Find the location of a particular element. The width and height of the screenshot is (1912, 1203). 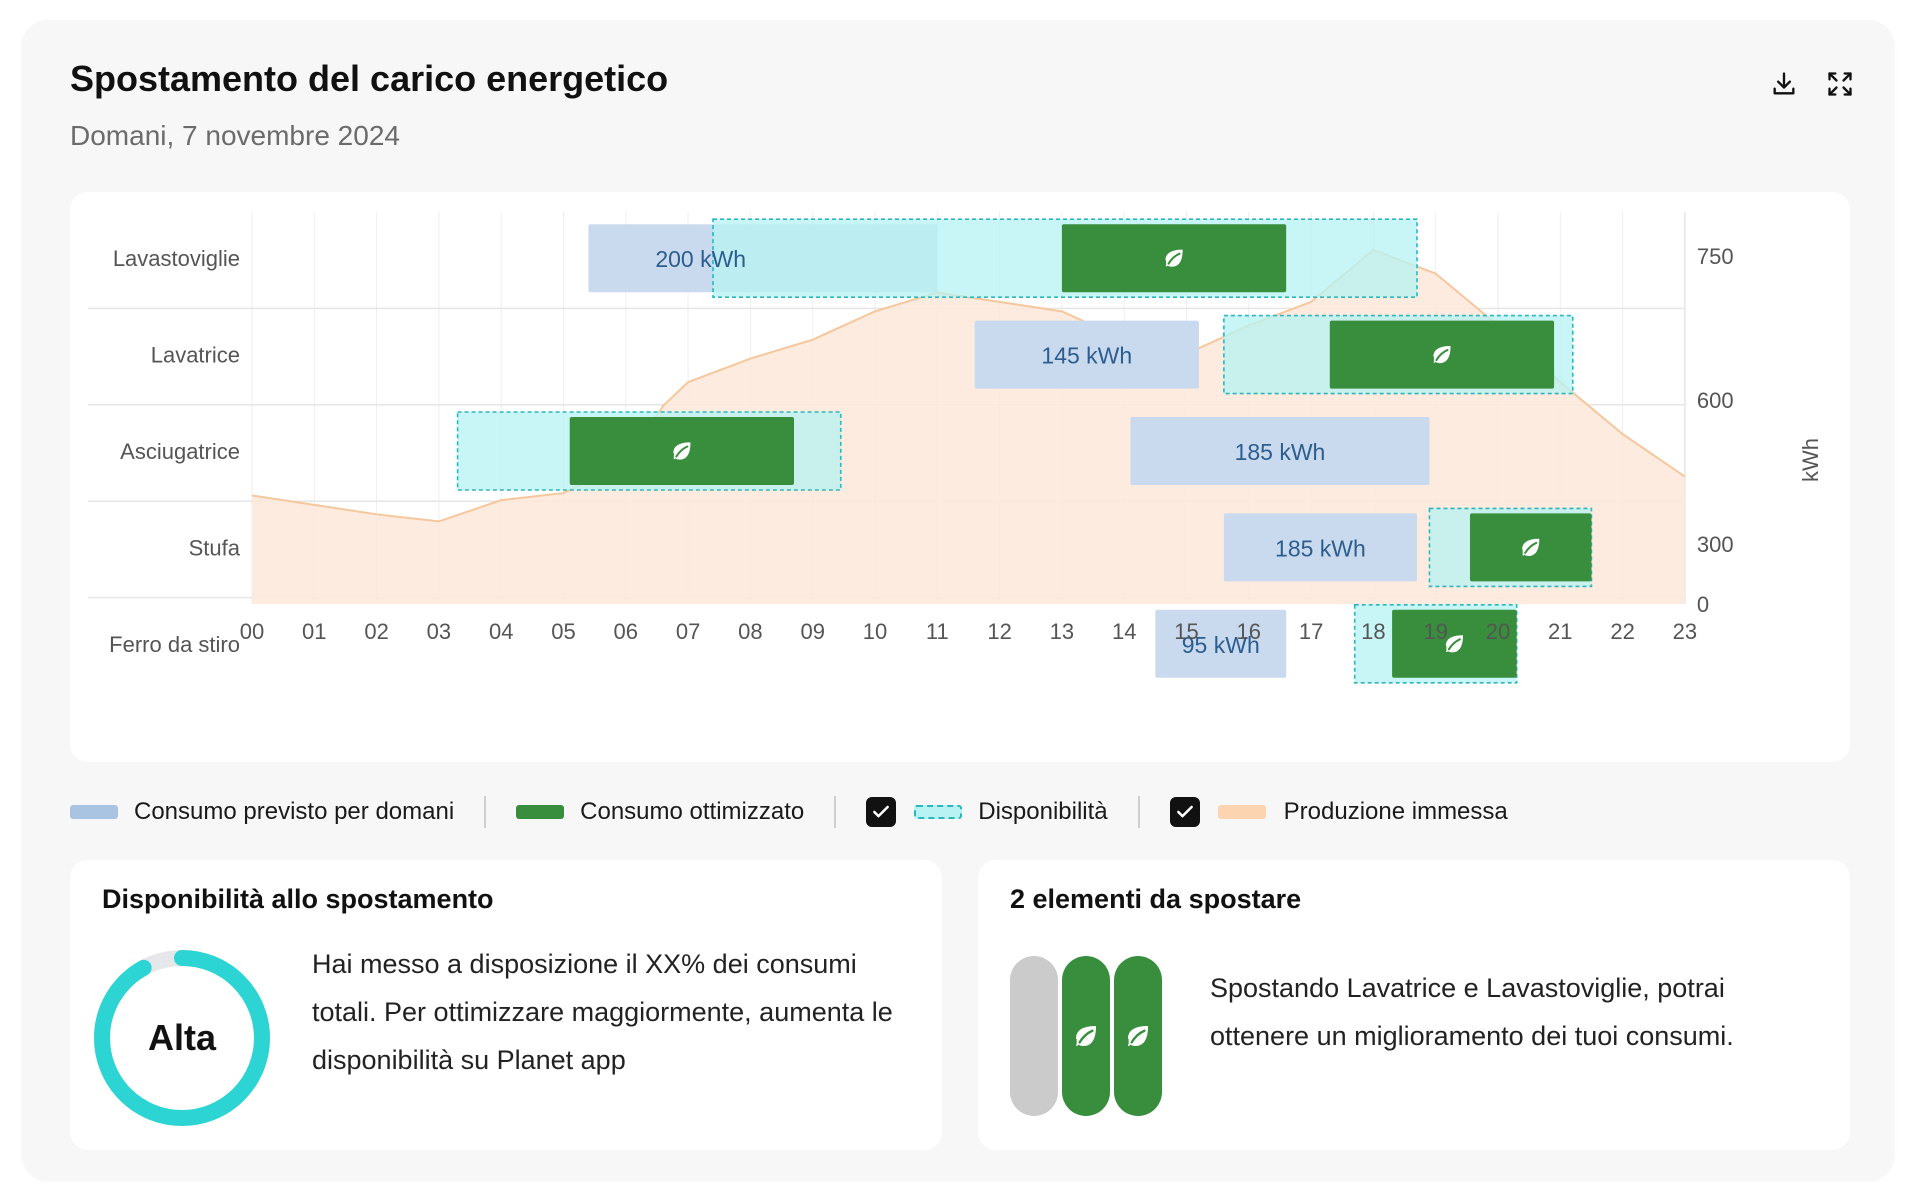

expand-button is located at coordinates (1840, 84).